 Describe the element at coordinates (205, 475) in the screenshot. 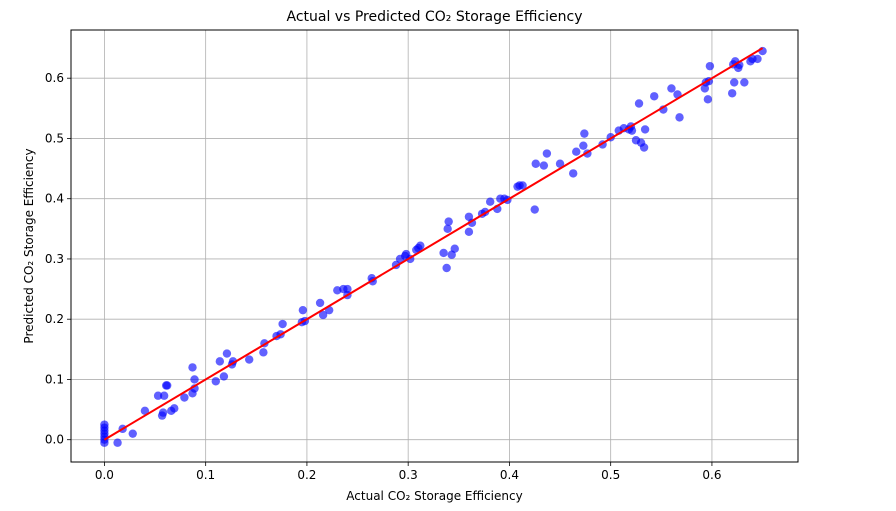

I see `x-tick-label: 0.1` at that location.